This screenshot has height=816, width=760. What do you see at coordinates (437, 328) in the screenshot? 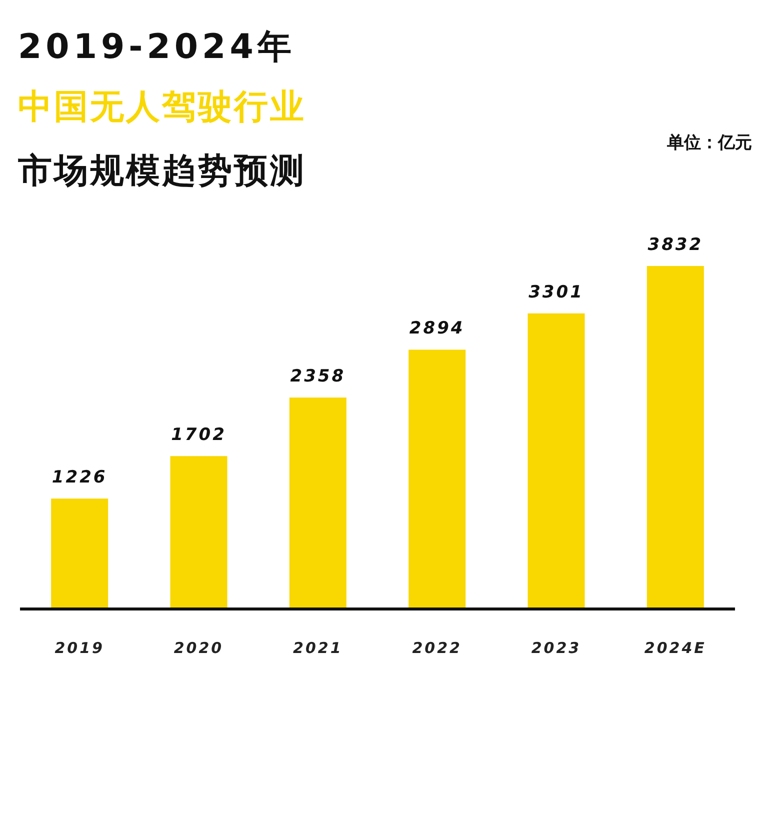
I see `data-label: 2894` at bounding box center [437, 328].